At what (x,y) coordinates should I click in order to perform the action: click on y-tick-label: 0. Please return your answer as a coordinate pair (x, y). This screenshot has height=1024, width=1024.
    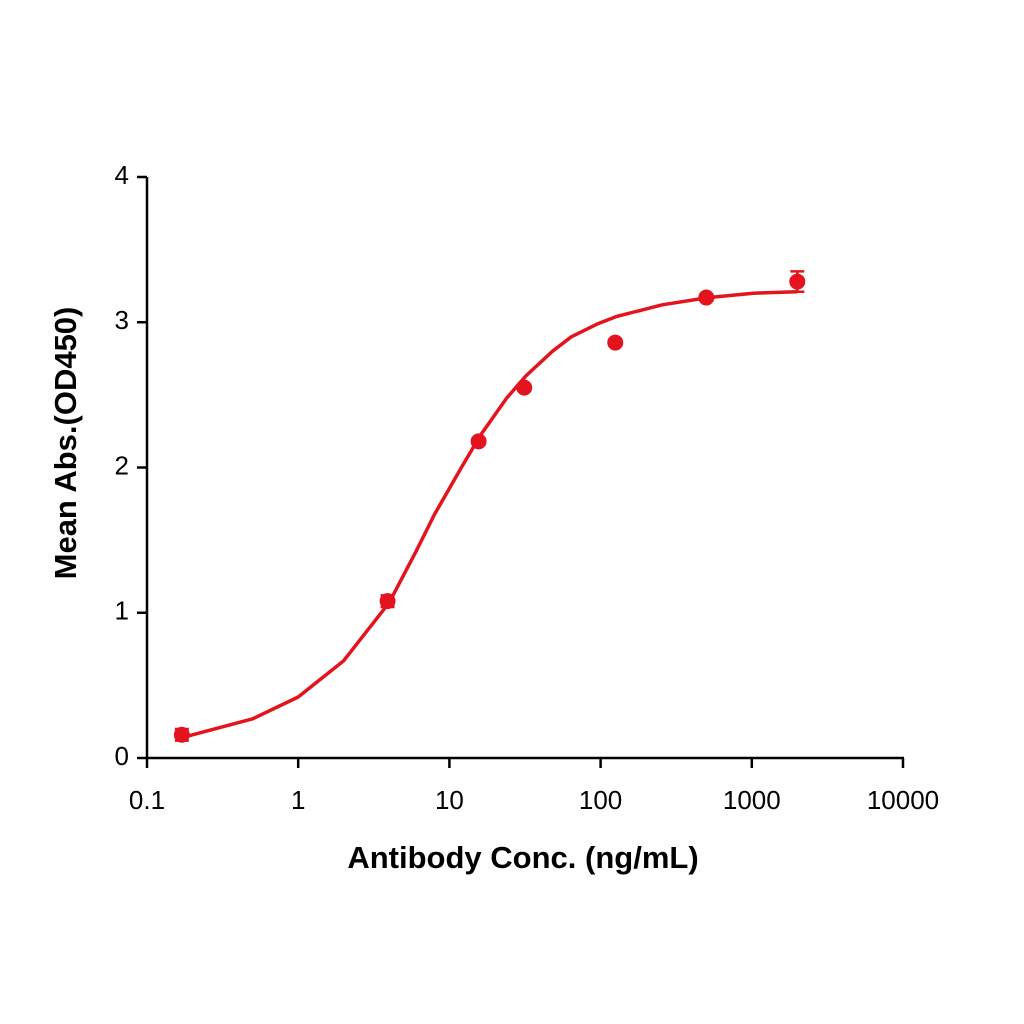
    Looking at the image, I should click on (122, 756).